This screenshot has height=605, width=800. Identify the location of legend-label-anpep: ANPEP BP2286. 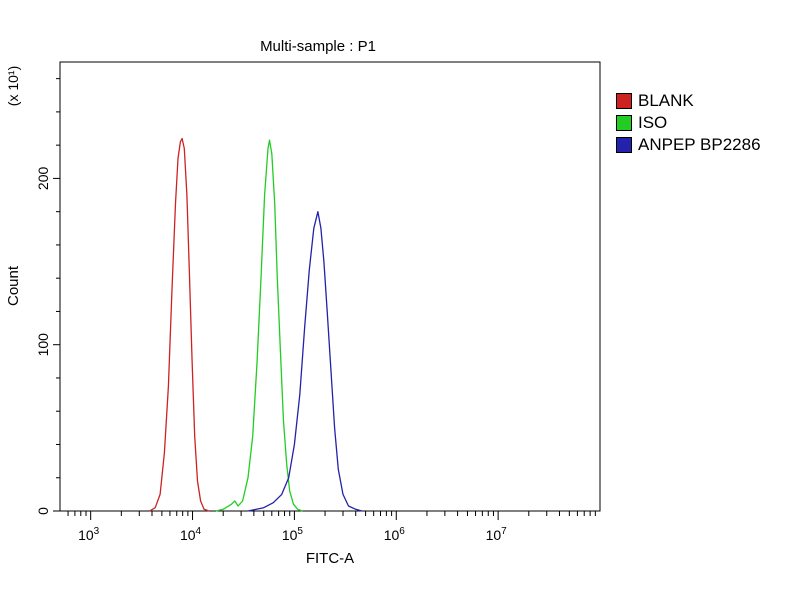
(699, 144).